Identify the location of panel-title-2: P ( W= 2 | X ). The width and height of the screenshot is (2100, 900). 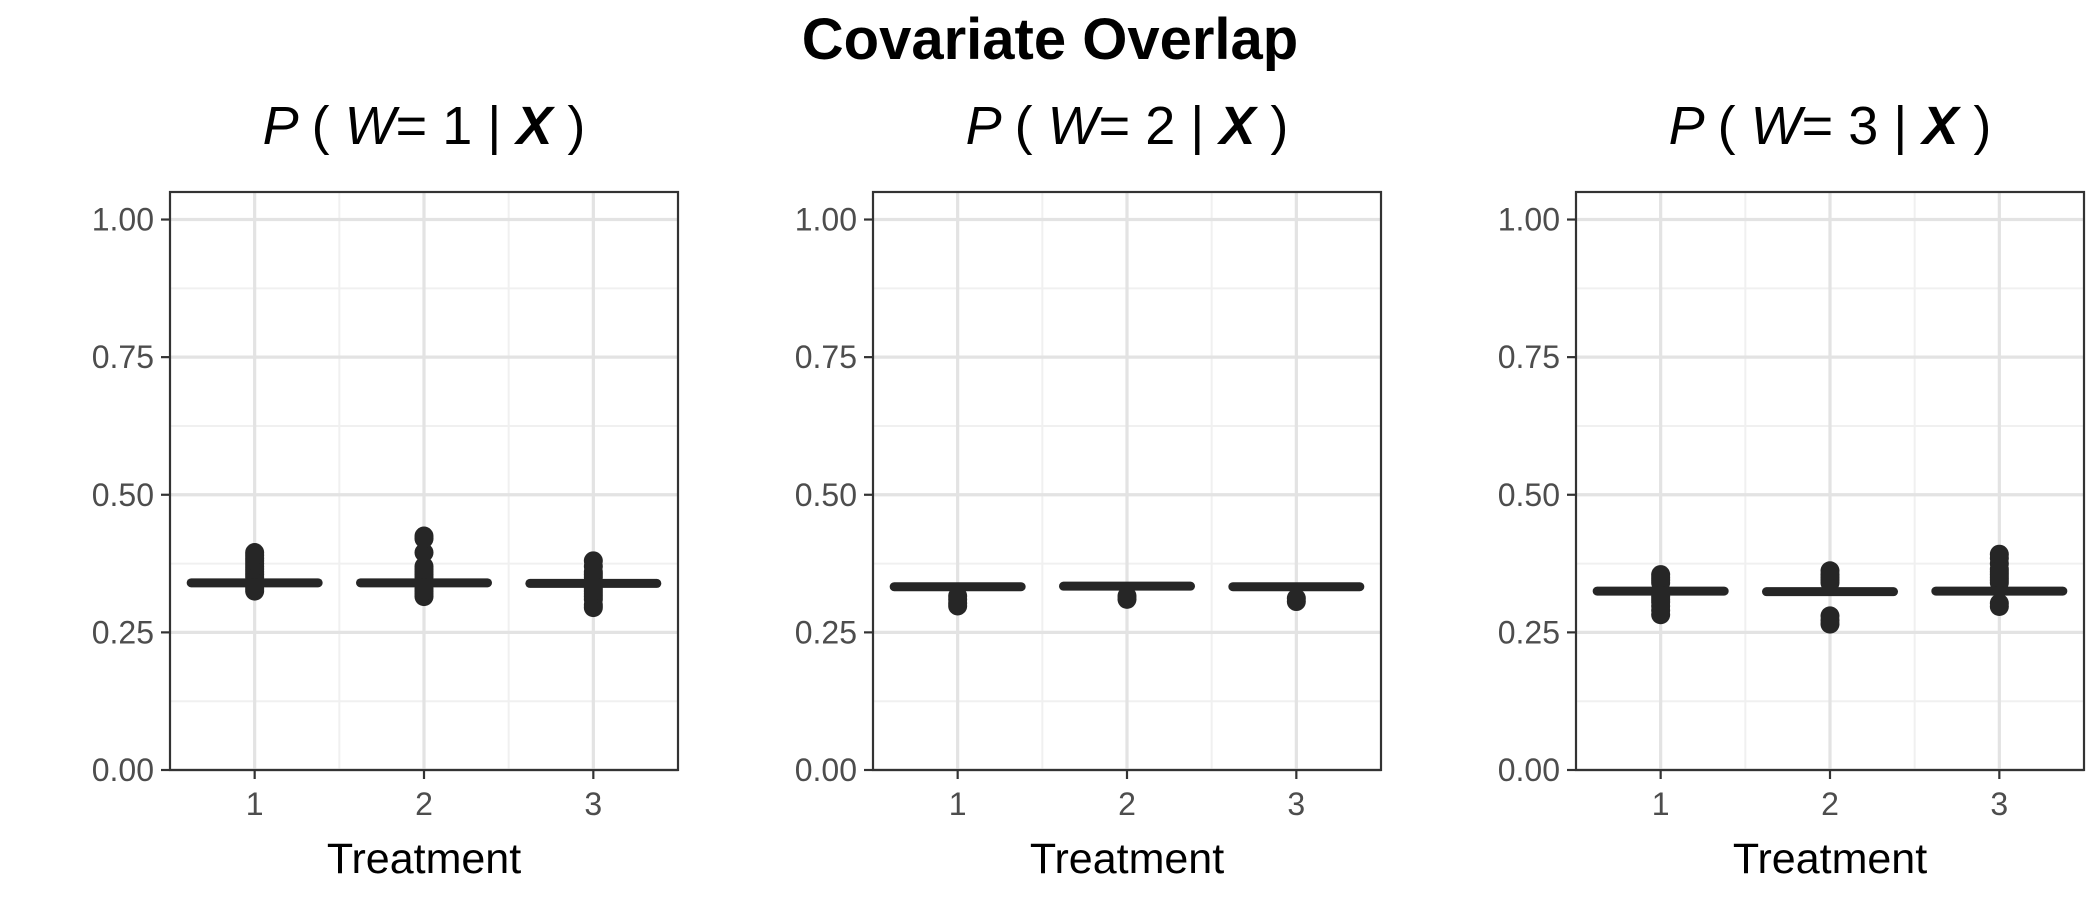
(1127, 126).